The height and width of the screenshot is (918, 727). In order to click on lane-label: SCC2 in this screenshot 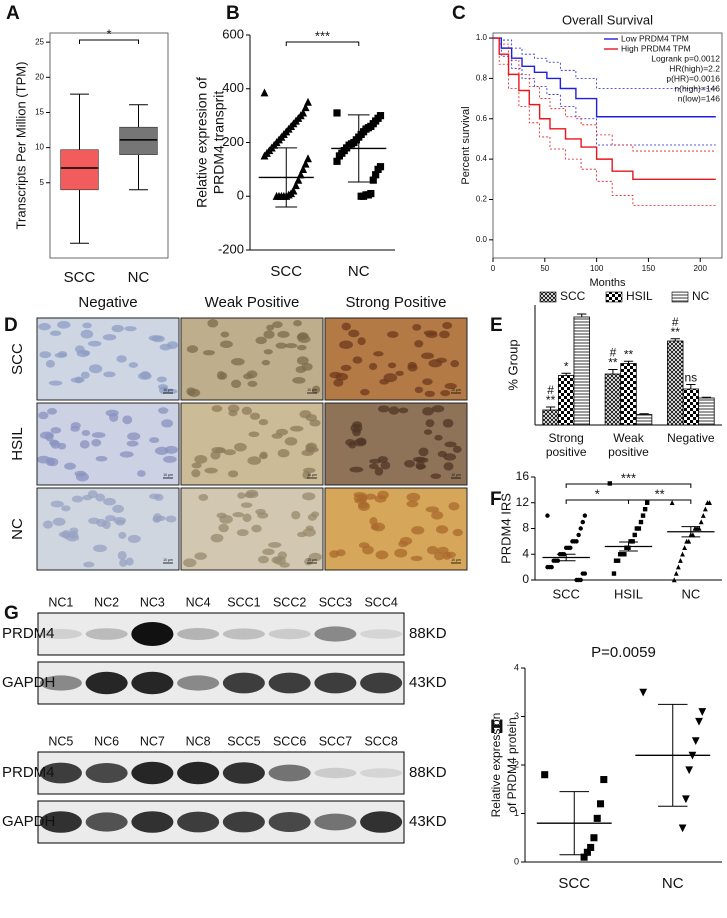, I will do `click(289, 602)`.